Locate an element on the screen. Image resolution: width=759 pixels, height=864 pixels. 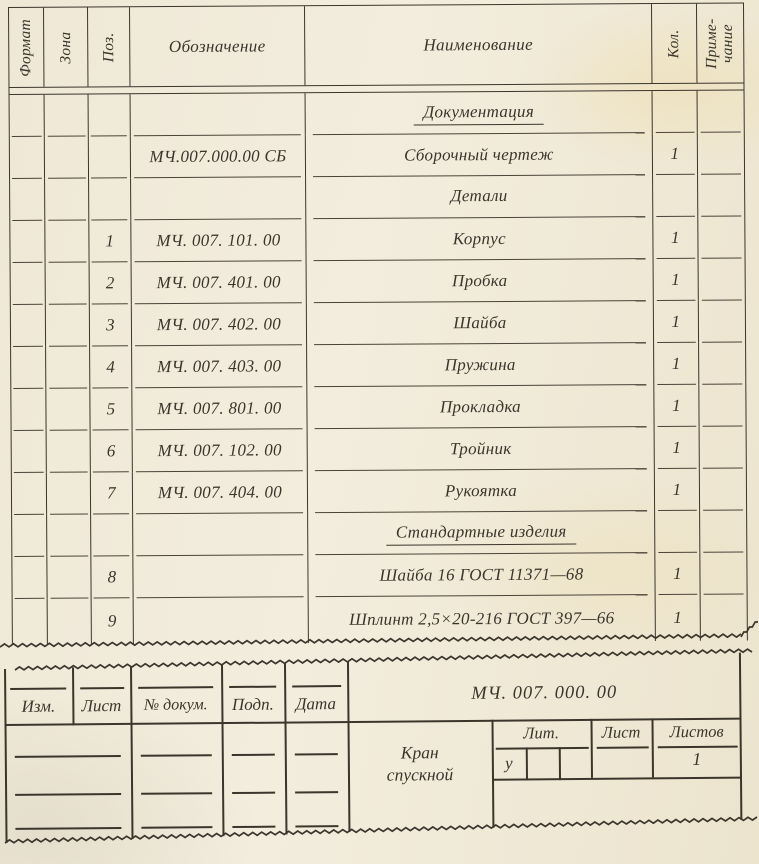
spec-row: 3 МЧ. 007. 402. 00 Шайба 1 is located at coordinates (378, 323).